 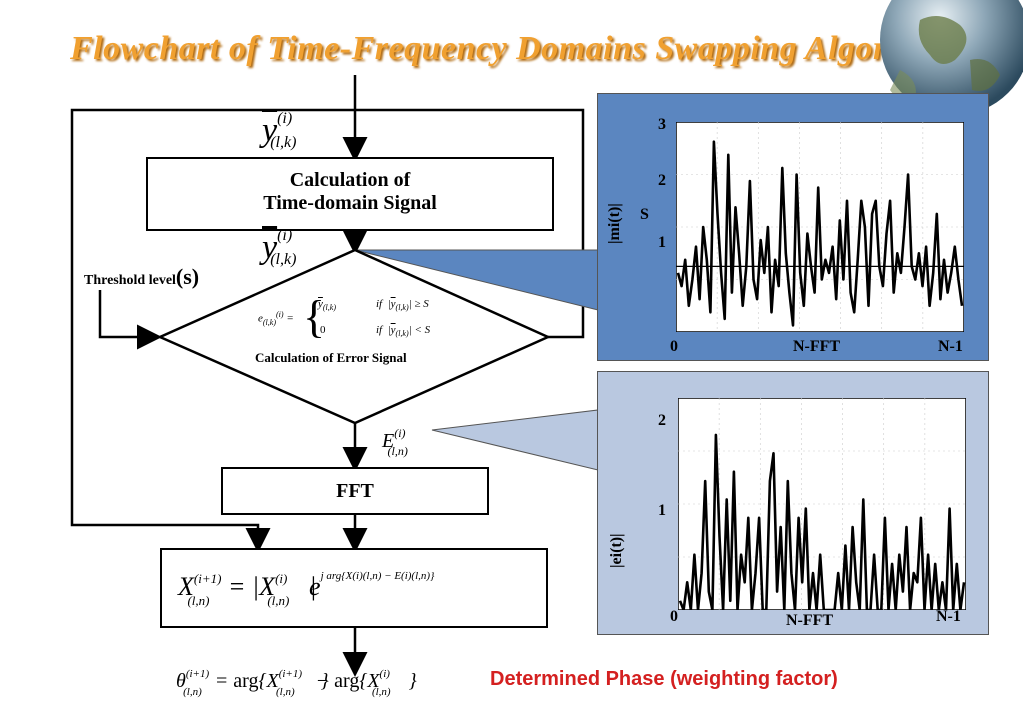 What do you see at coordinates (350, 180) in the screenshot?
I see `time-box-line1: Calculation of` at bounding box center [350, 180].